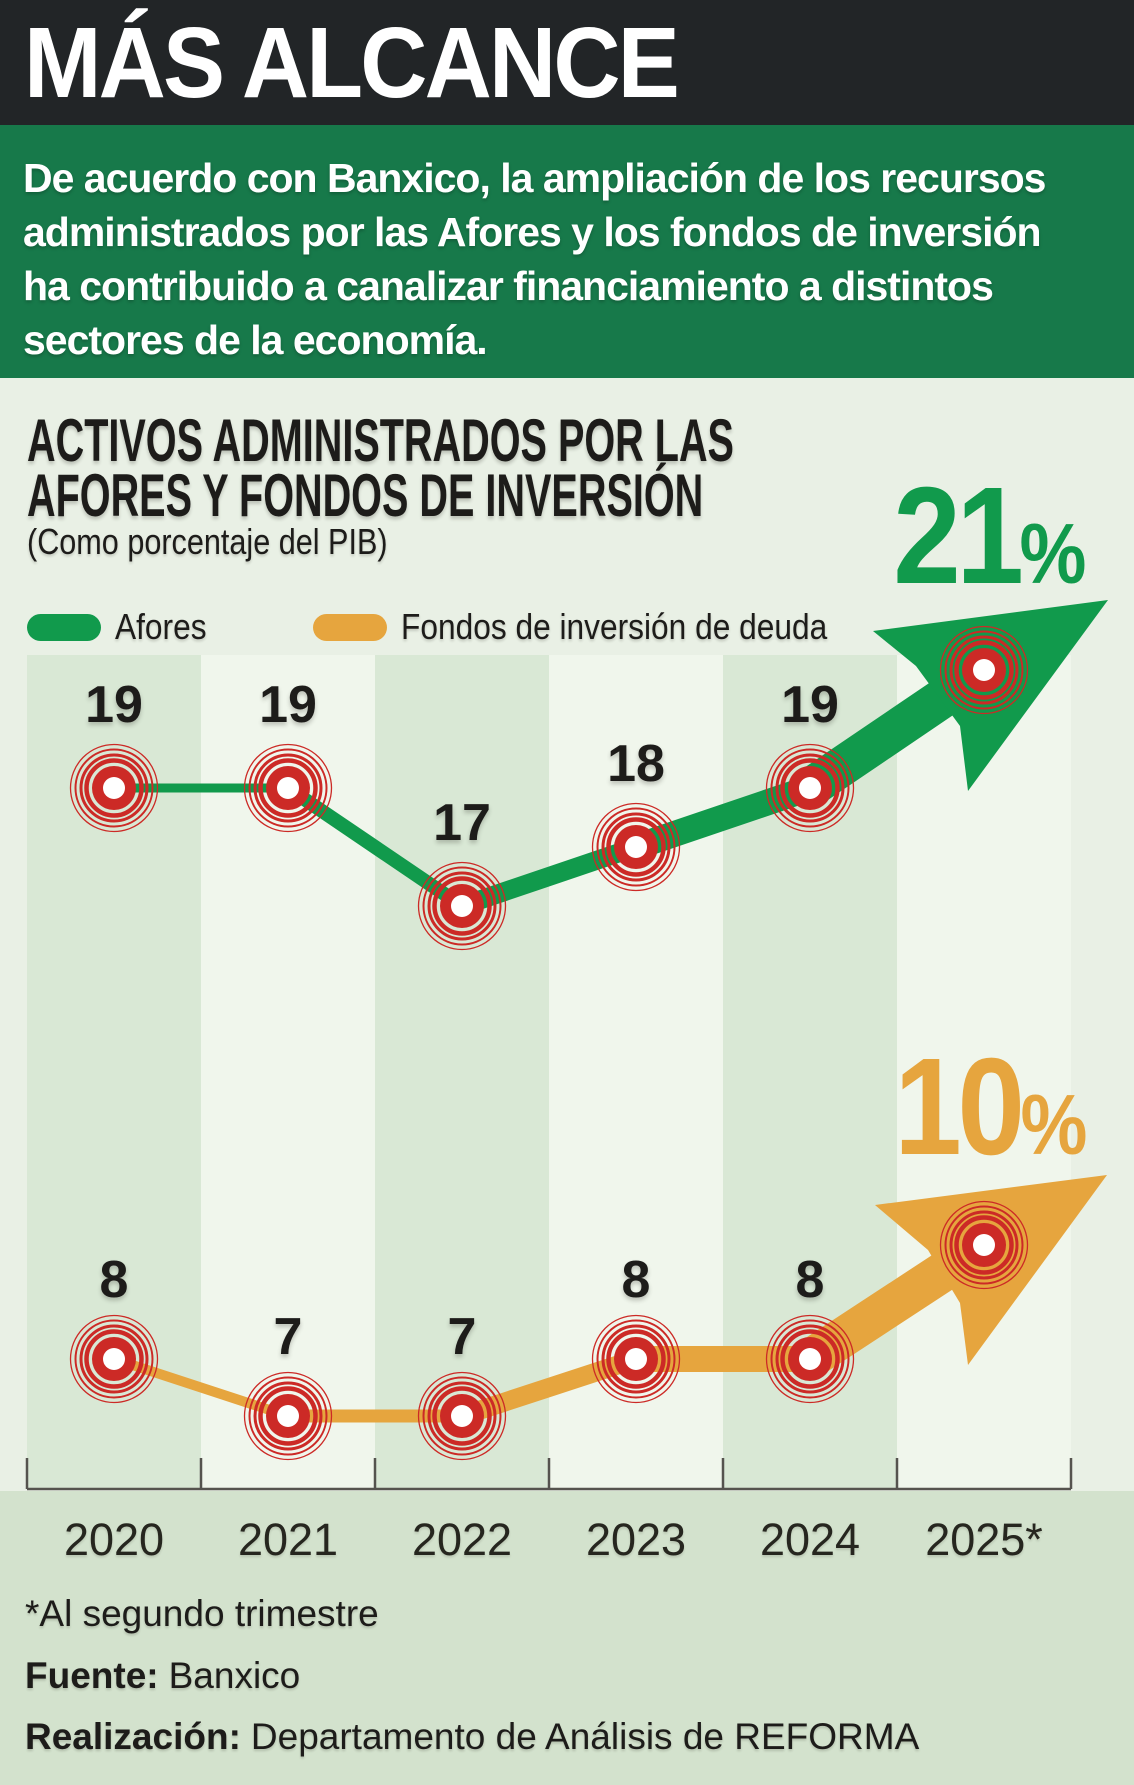 The height and width of the screenshot is (1785, 1134). I want to click on x-axis-label: 2022, so click(462, 1539).